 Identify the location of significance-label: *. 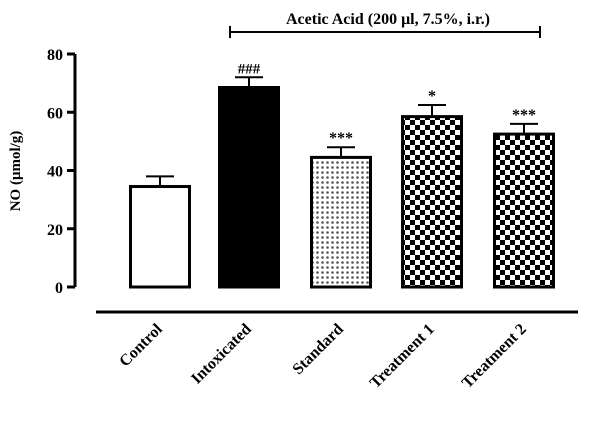
(432, 96).